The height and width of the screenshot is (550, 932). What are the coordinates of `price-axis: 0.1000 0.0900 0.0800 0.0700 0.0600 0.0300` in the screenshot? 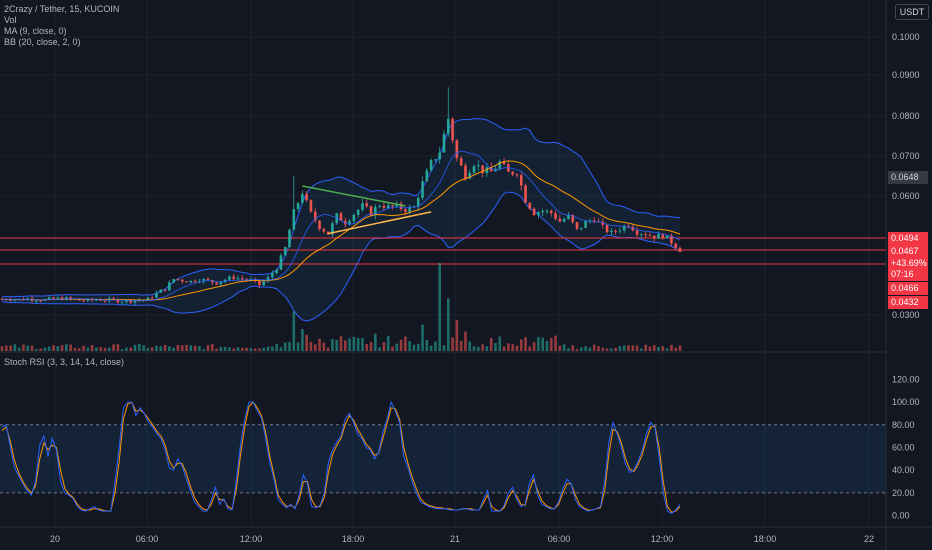 It's located at (906, 176).